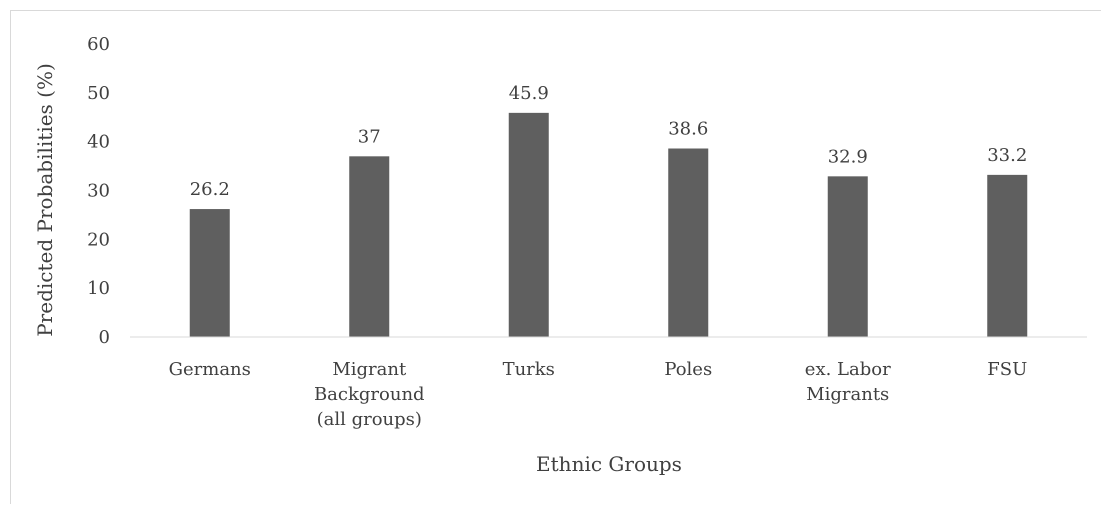 This screenshot has height=505, width=1102. I want to click on x-tick-label: FSU, so click(1007, 369).